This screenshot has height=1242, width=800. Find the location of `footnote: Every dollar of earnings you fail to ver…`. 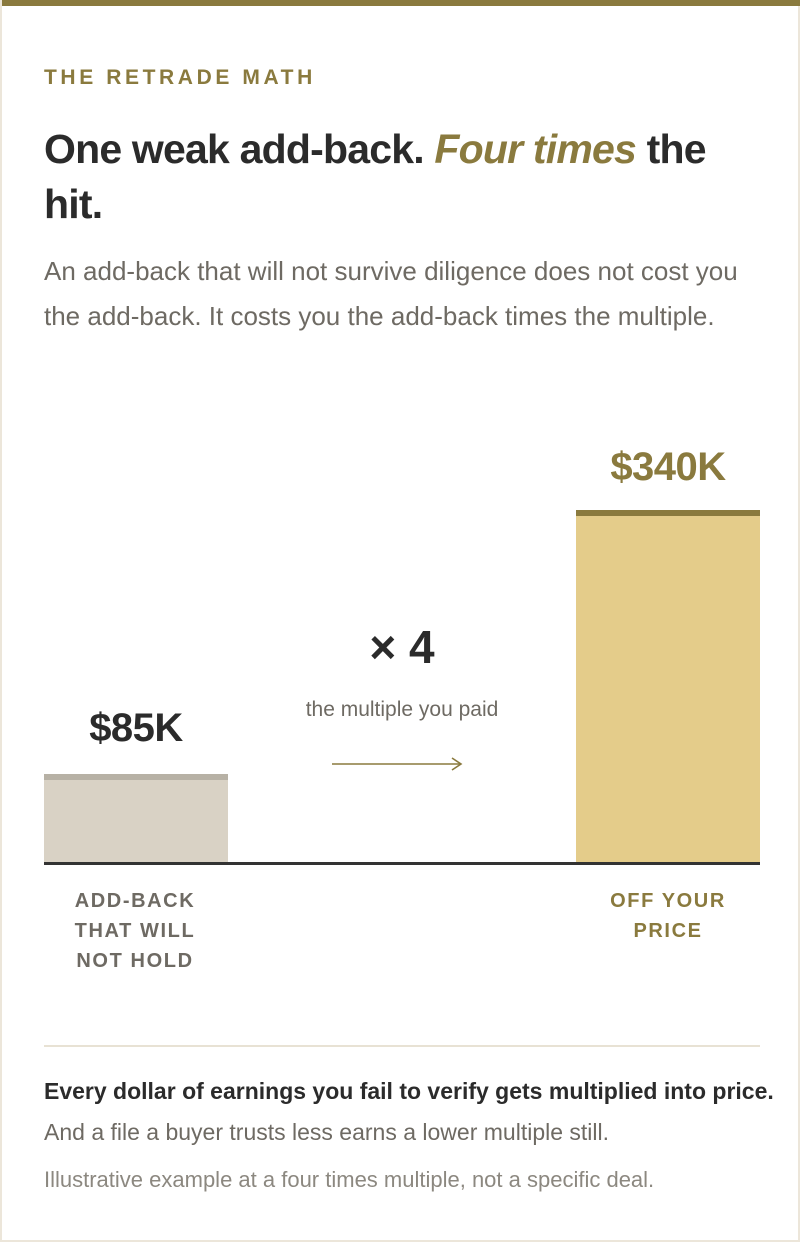

footnote: Every dollar of earnings you fail to ver… is located at coordinates (409, 1112).